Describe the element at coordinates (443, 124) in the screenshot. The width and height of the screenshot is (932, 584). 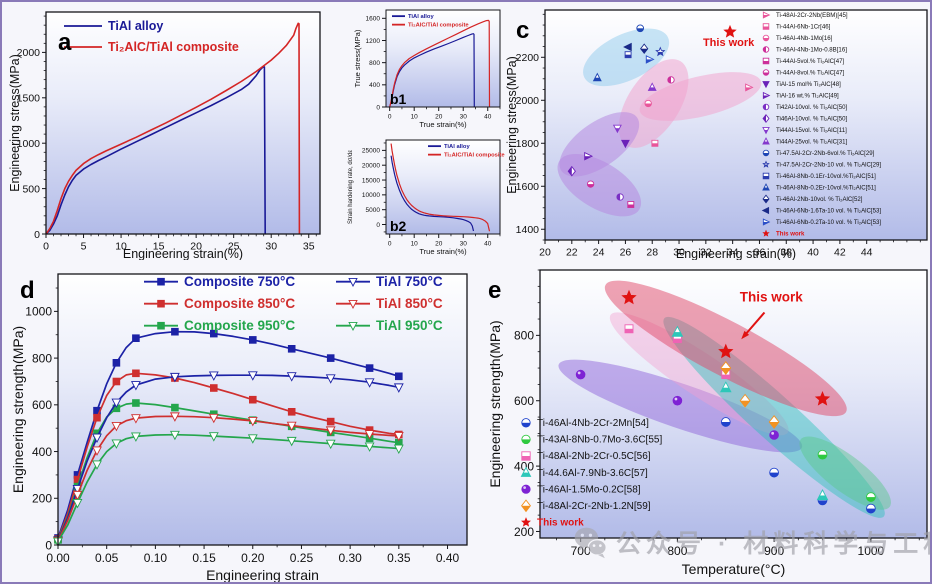
I see `b1-x-axis-title: True strain(%)` at that location.